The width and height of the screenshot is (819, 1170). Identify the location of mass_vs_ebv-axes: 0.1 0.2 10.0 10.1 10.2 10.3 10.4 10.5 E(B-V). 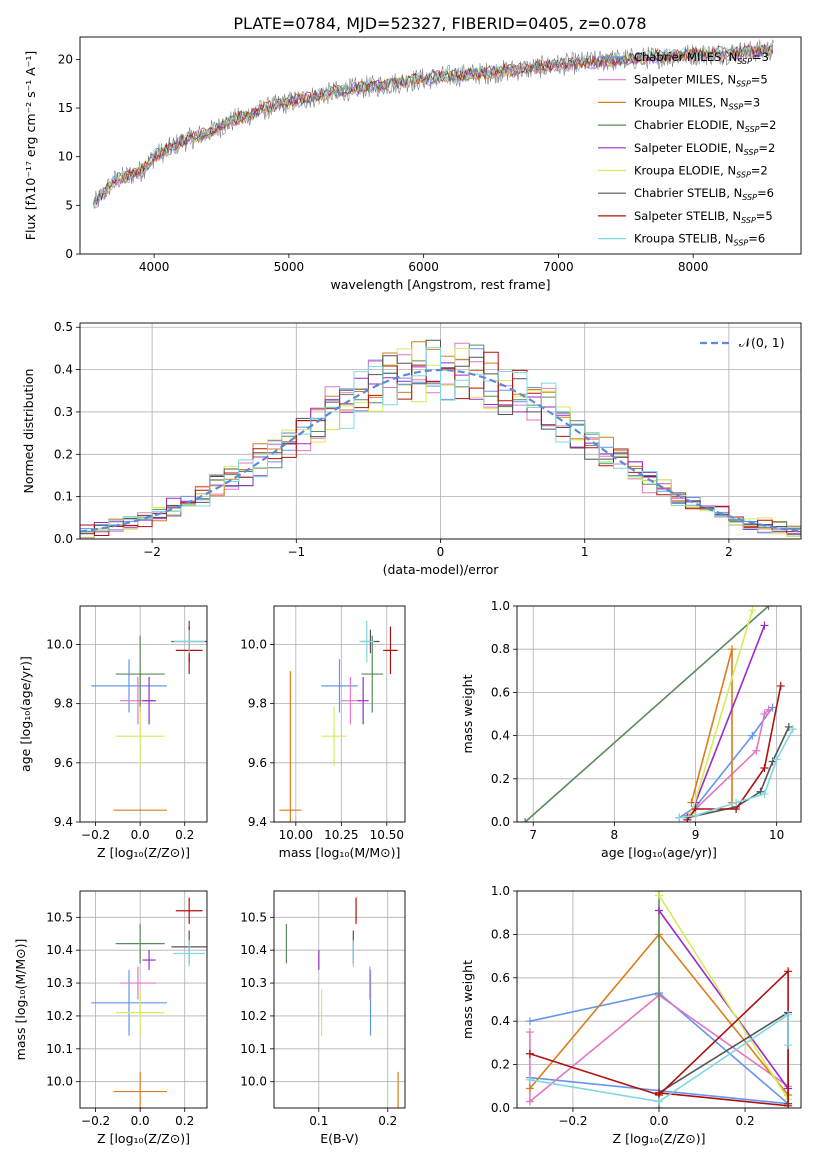
(323, 1018).